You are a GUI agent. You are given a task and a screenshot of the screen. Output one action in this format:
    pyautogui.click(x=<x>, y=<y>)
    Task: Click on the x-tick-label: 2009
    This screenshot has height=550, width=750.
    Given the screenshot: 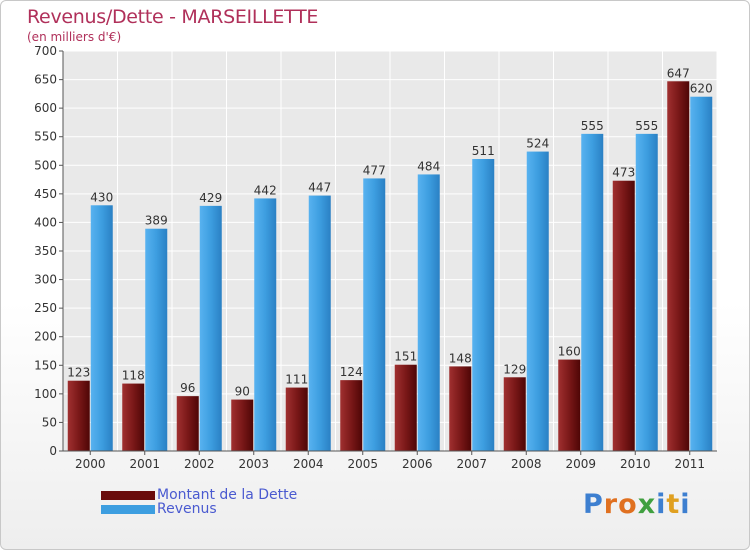 What is the action you would take?
    pyautogui.click(x=580, y=464)
    